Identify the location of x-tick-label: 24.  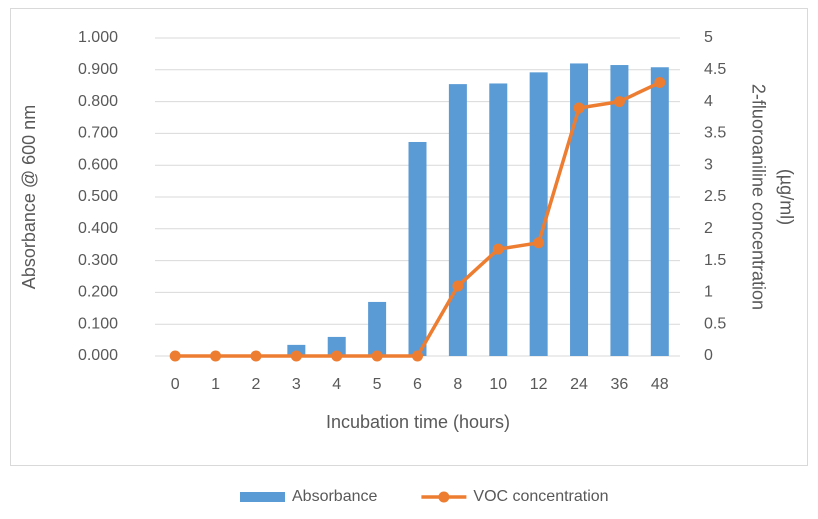
(579, 384).